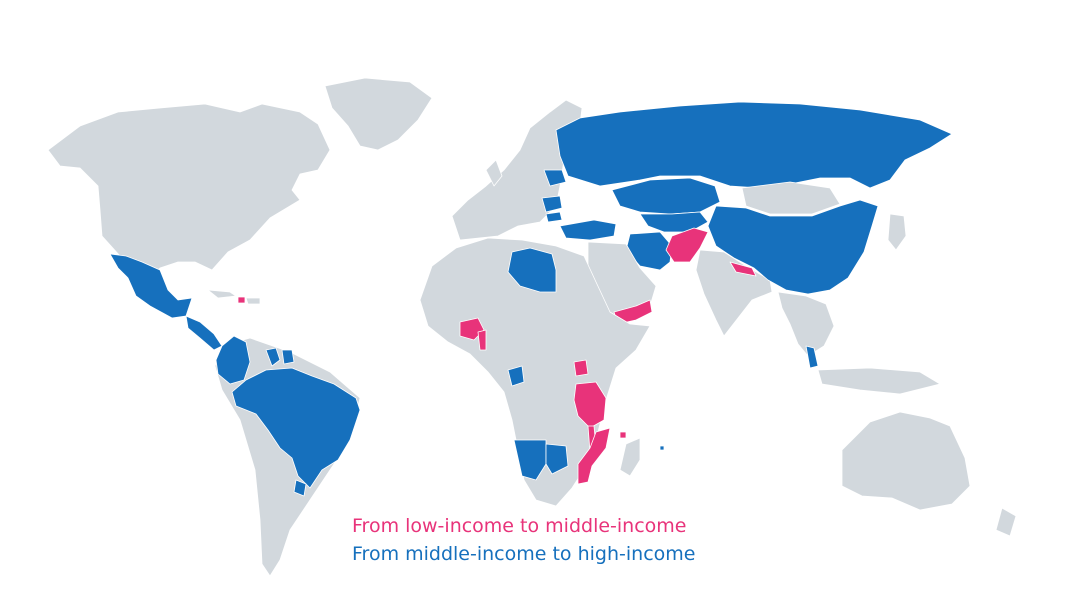  I want to click on region-bulgaria, so click(554, 217).